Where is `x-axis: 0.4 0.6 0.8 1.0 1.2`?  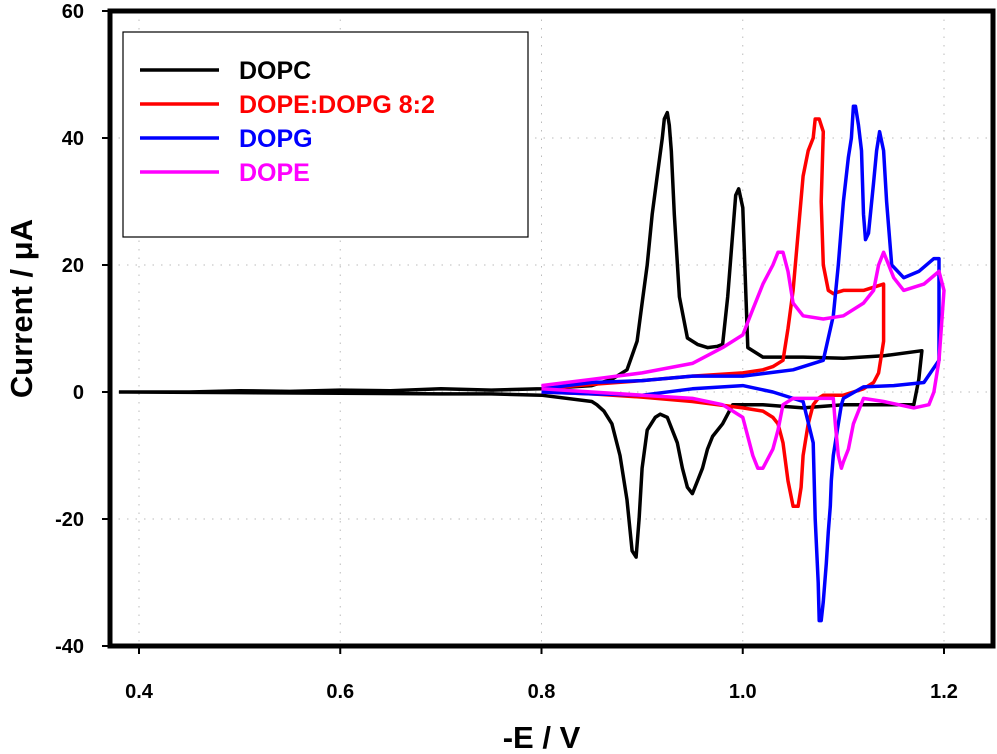
x-axis: 0.4 0.6 0.8 1.0 1.2 is located at coordinates (541, 674).